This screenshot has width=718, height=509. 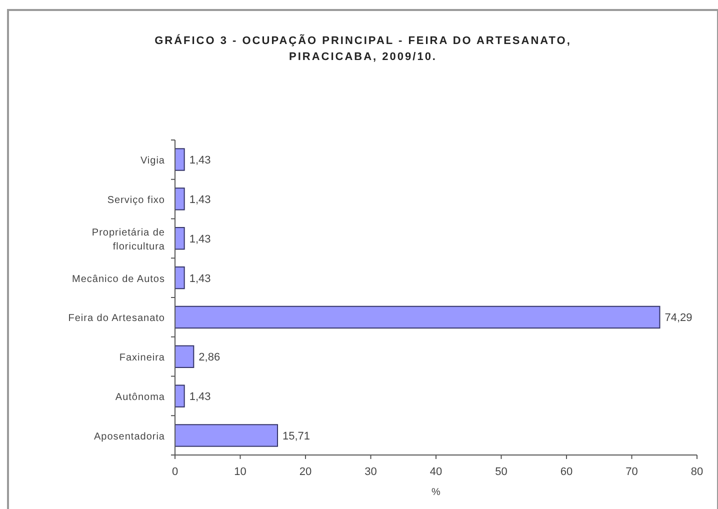 I want to click on x-tick-label: 40, so click(x=436, y=472).